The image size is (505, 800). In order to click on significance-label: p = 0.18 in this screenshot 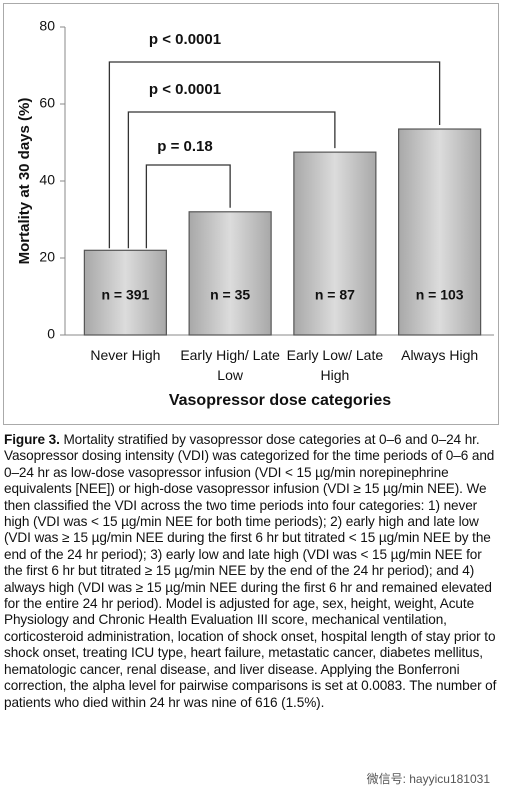, I will do `click(184, 146)`.